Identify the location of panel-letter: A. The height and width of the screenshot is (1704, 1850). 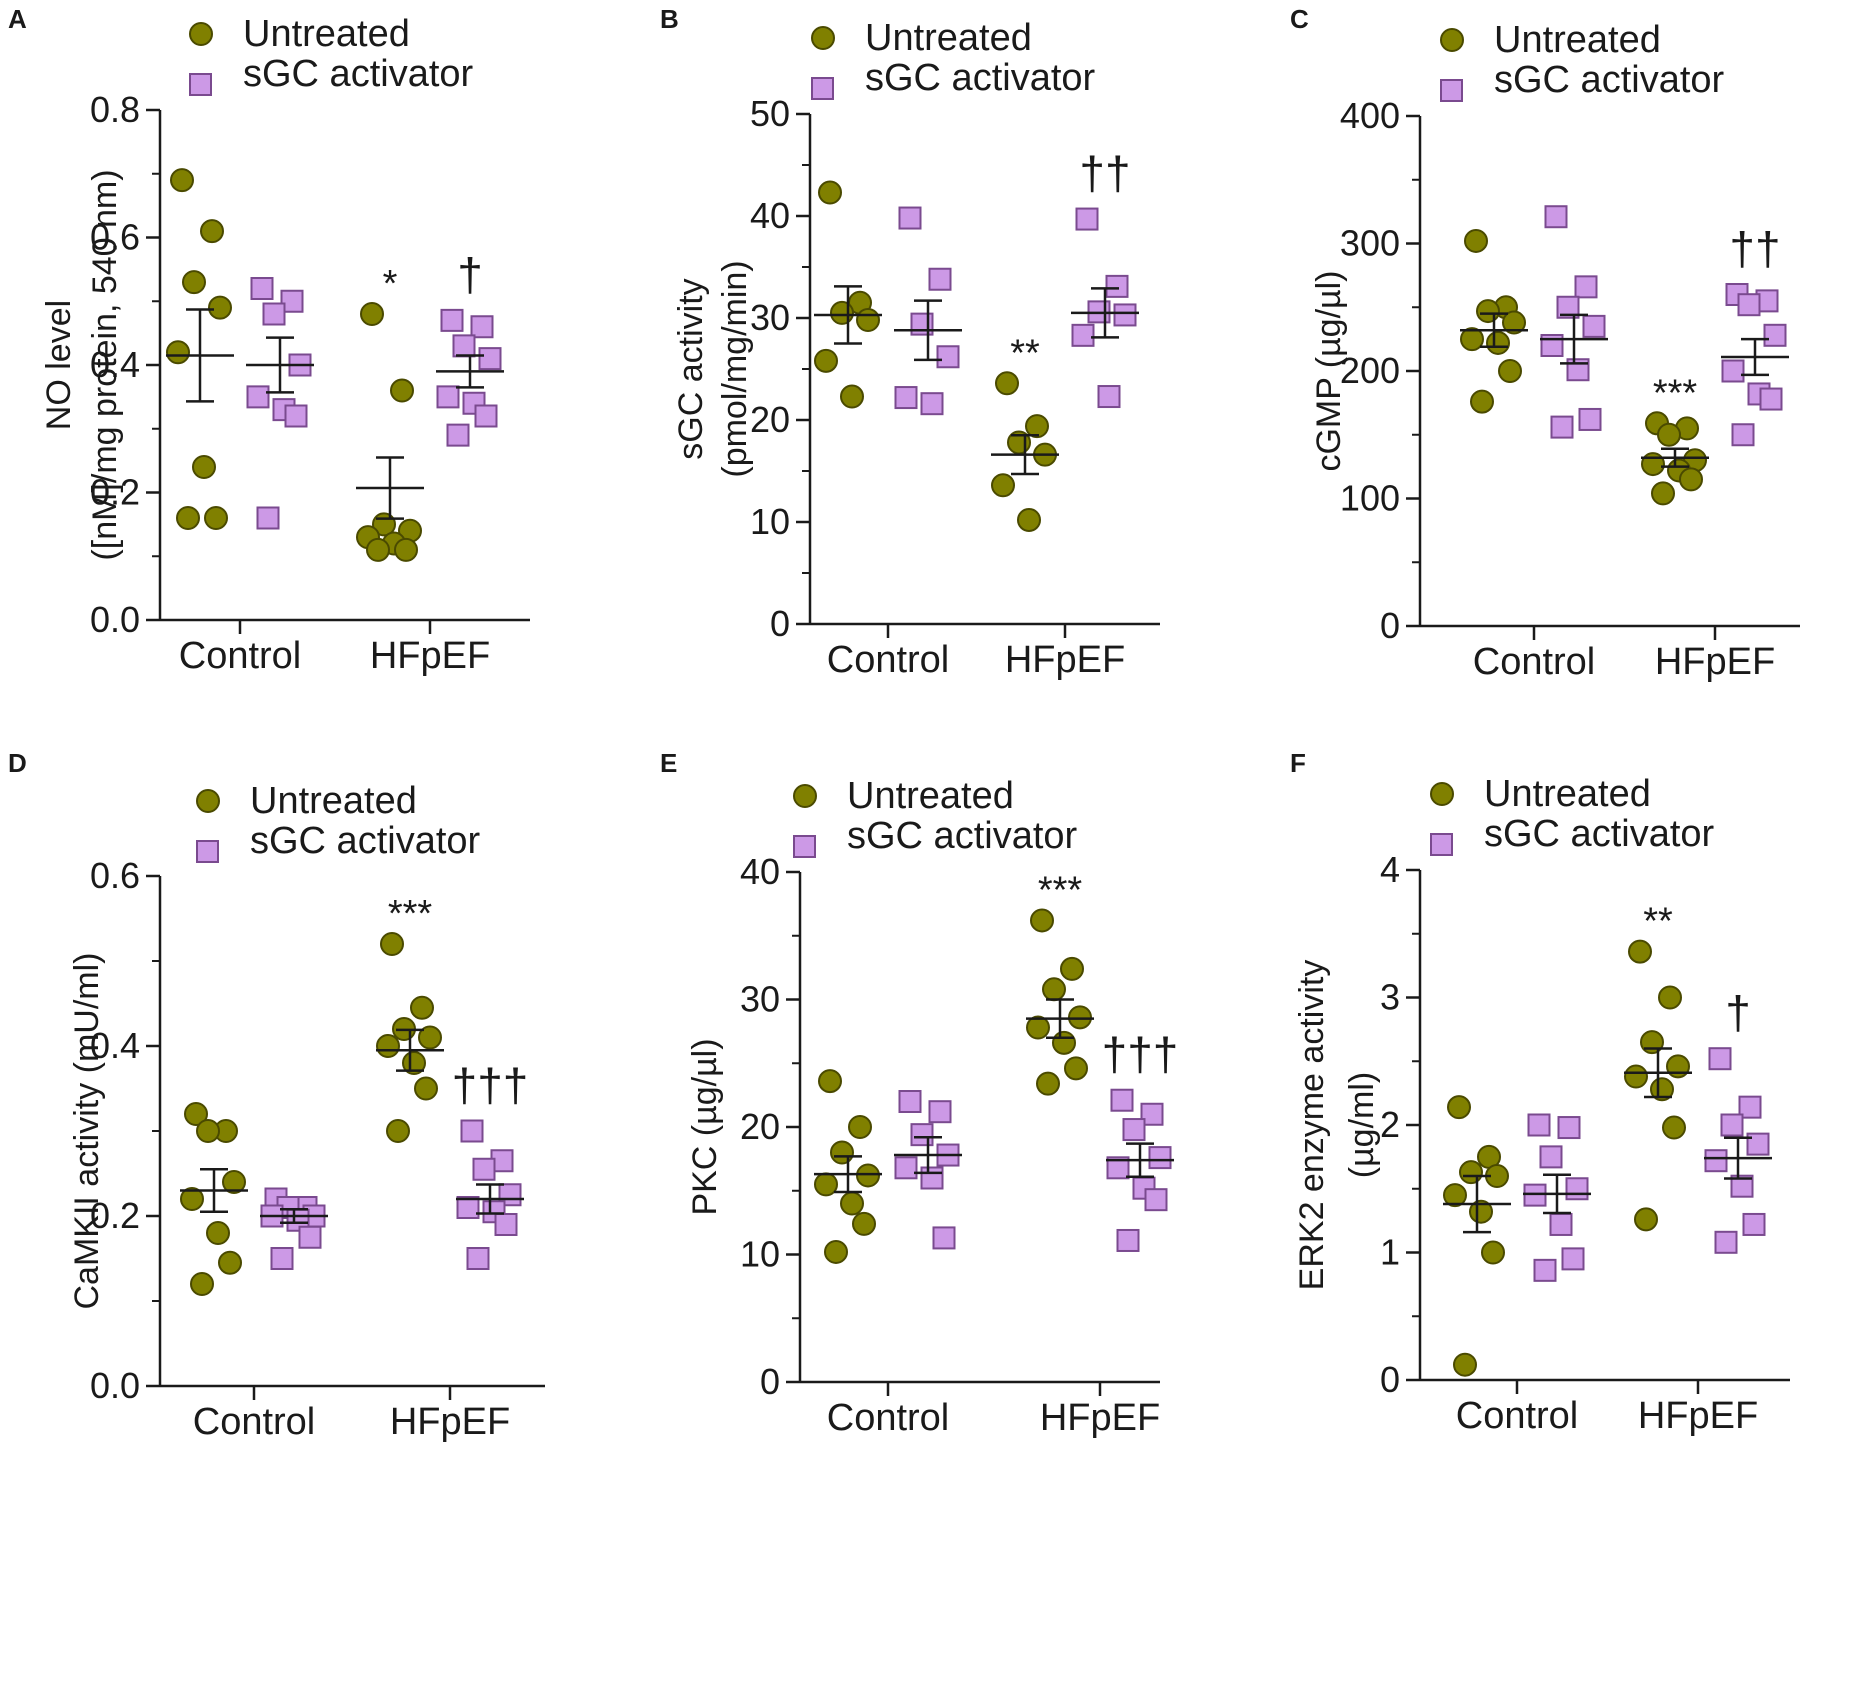
(17, 19).